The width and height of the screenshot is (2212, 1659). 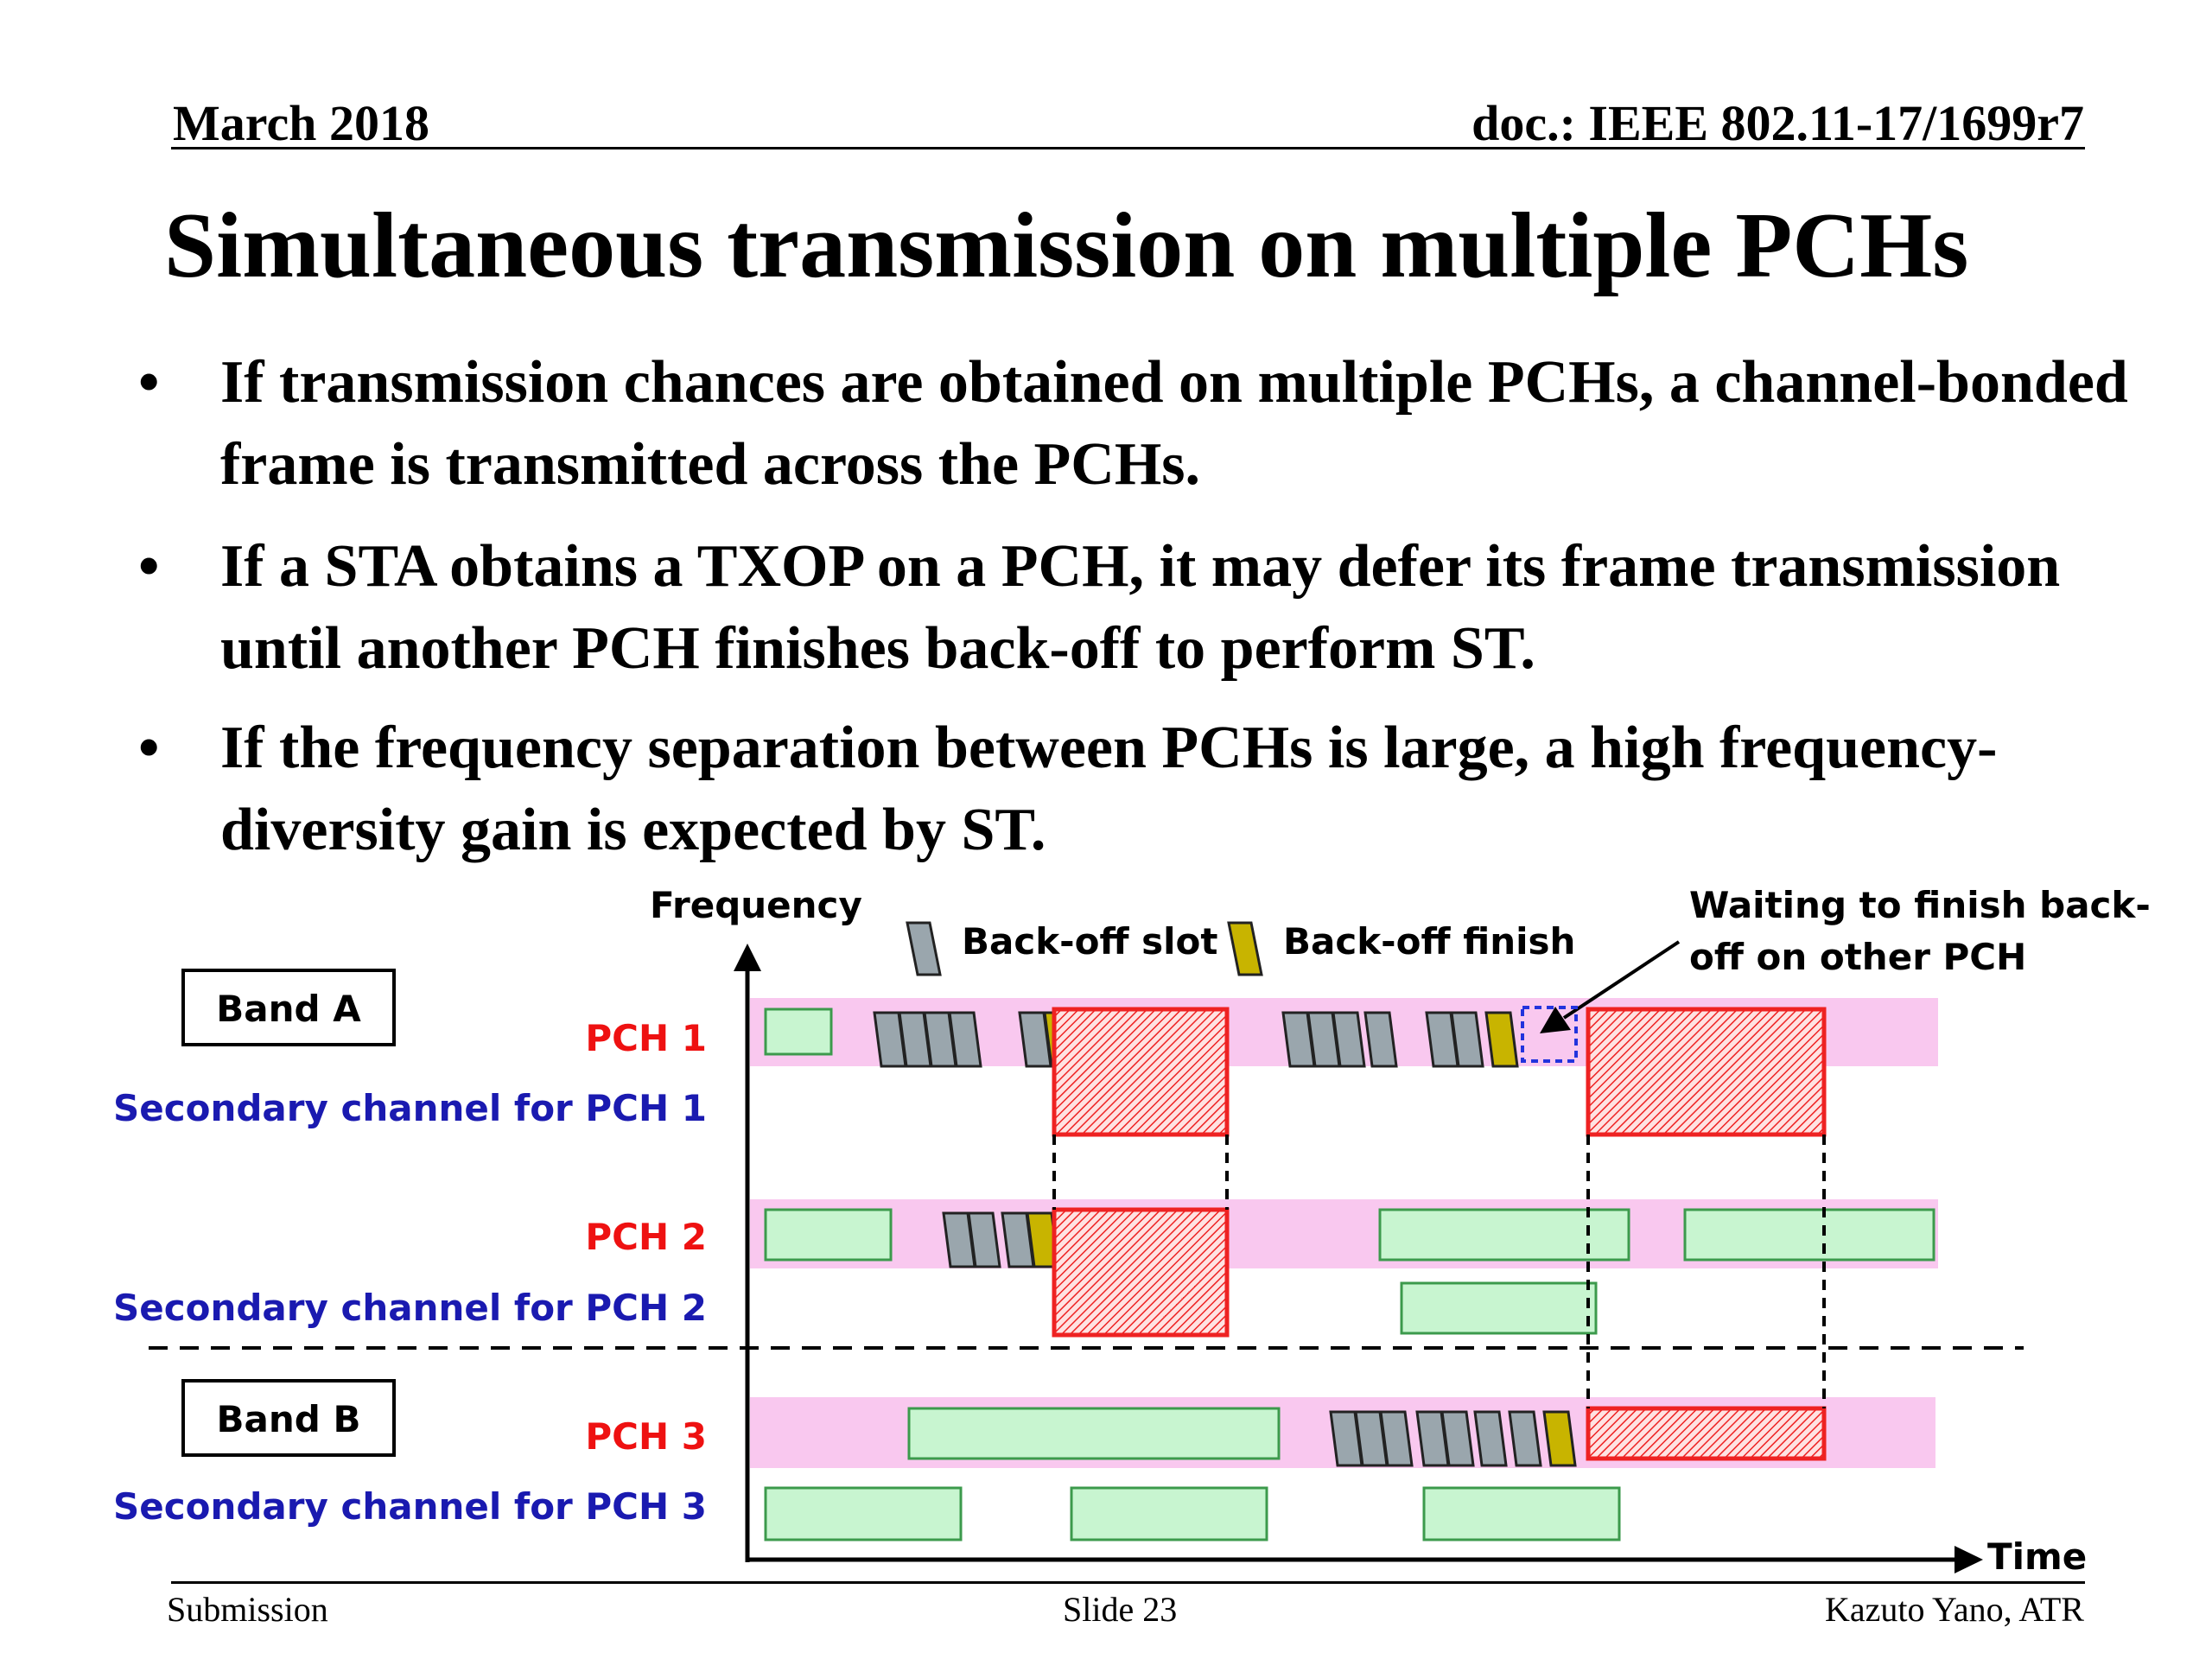 I want to click on frequency-label: Frequency, so click(x=756, y=905).